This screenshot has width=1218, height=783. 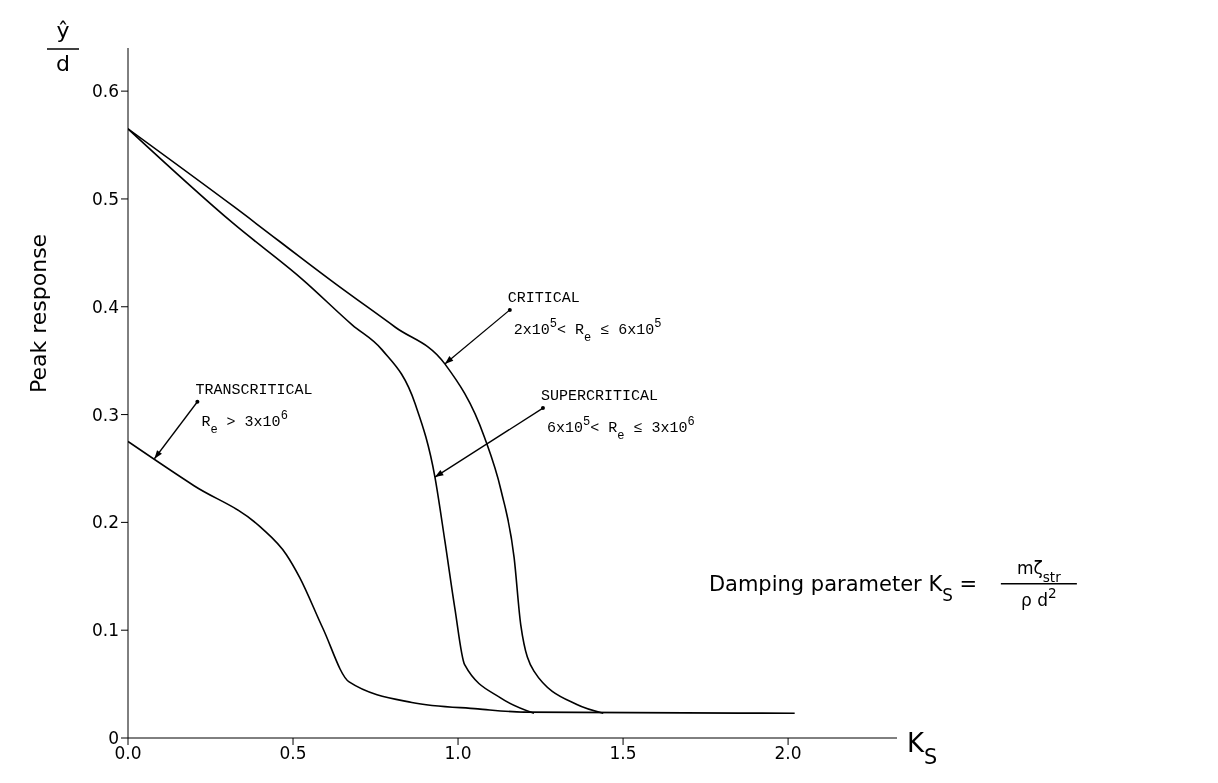 I want to click on y-axis-title: Peak response, so click(x=38, y=313).